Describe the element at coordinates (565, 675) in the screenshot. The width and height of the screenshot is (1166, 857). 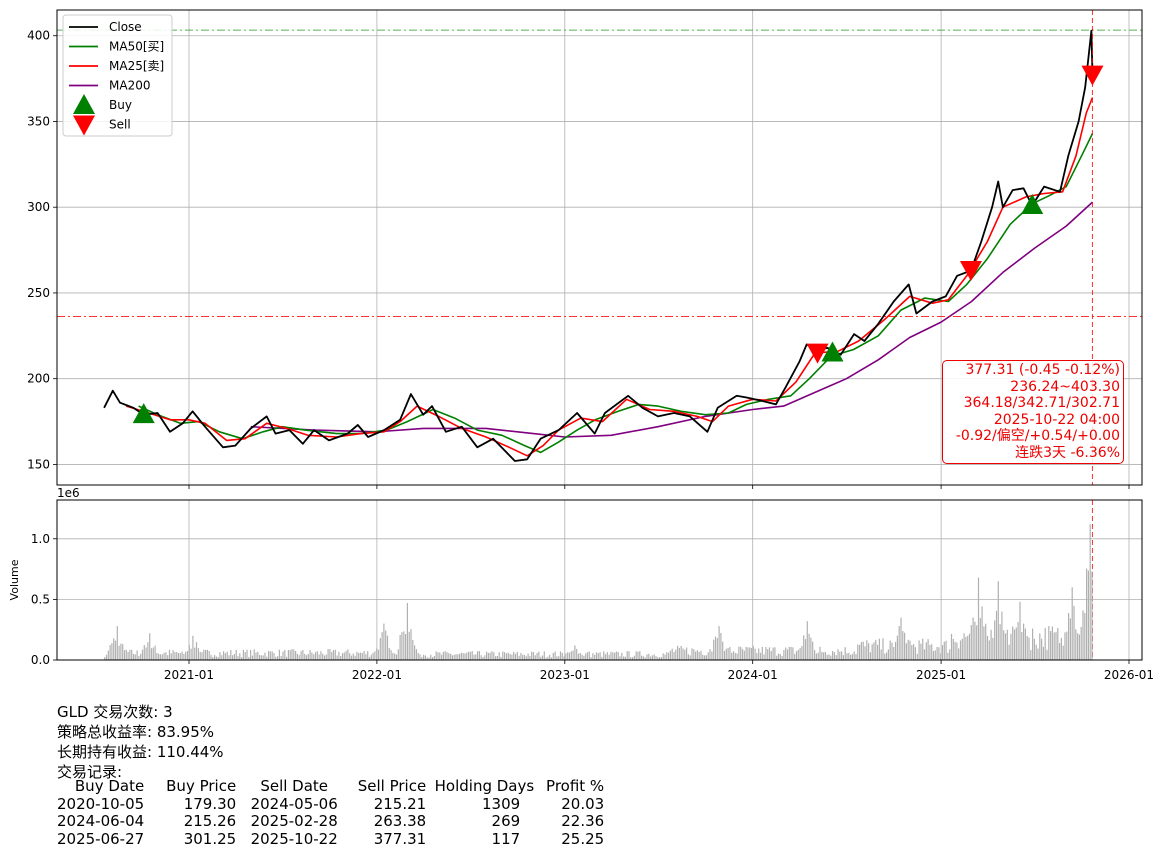
I see `xtick-label: 2023-01` at that location.